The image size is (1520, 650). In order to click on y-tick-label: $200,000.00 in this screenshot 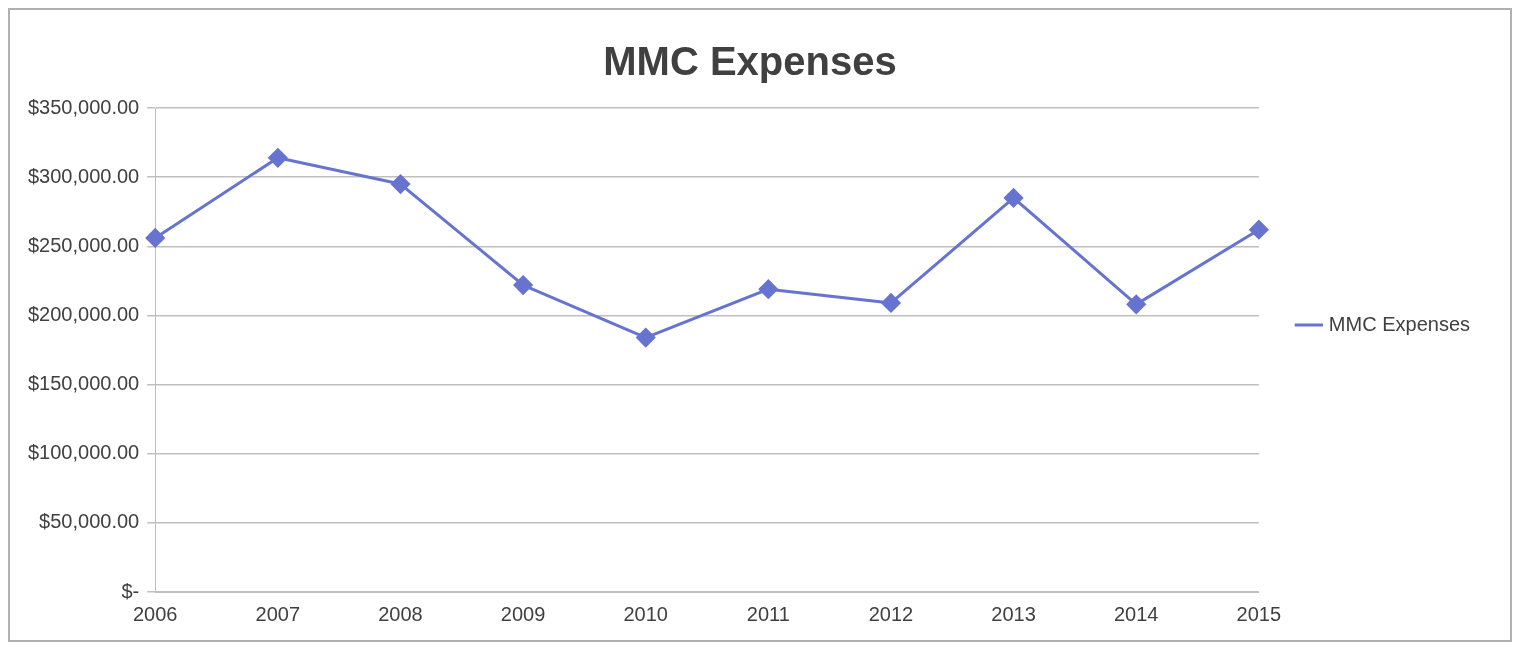, I will do `click(83, 313)`.